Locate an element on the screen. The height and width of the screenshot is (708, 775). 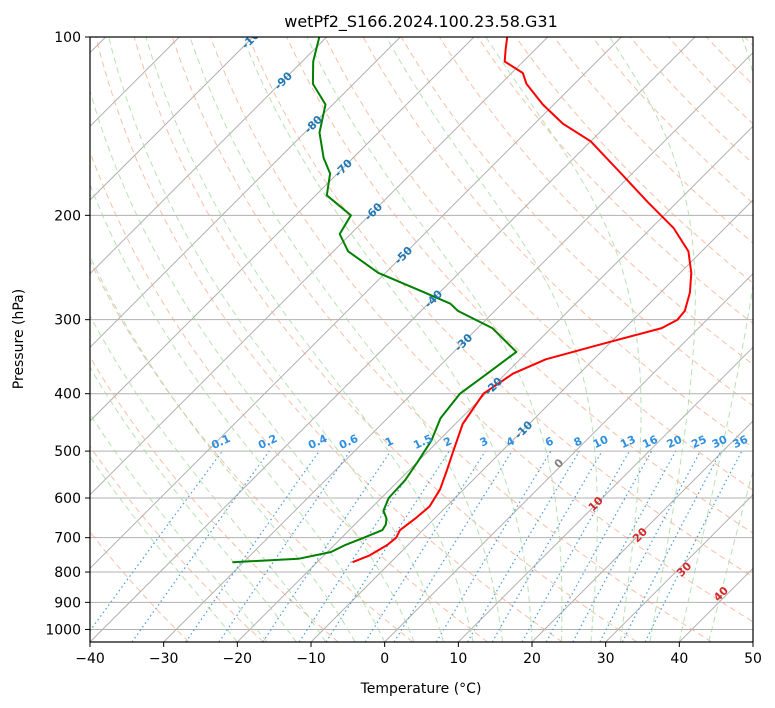
x-tick-label: −40 is located at coordinates (90, 659).